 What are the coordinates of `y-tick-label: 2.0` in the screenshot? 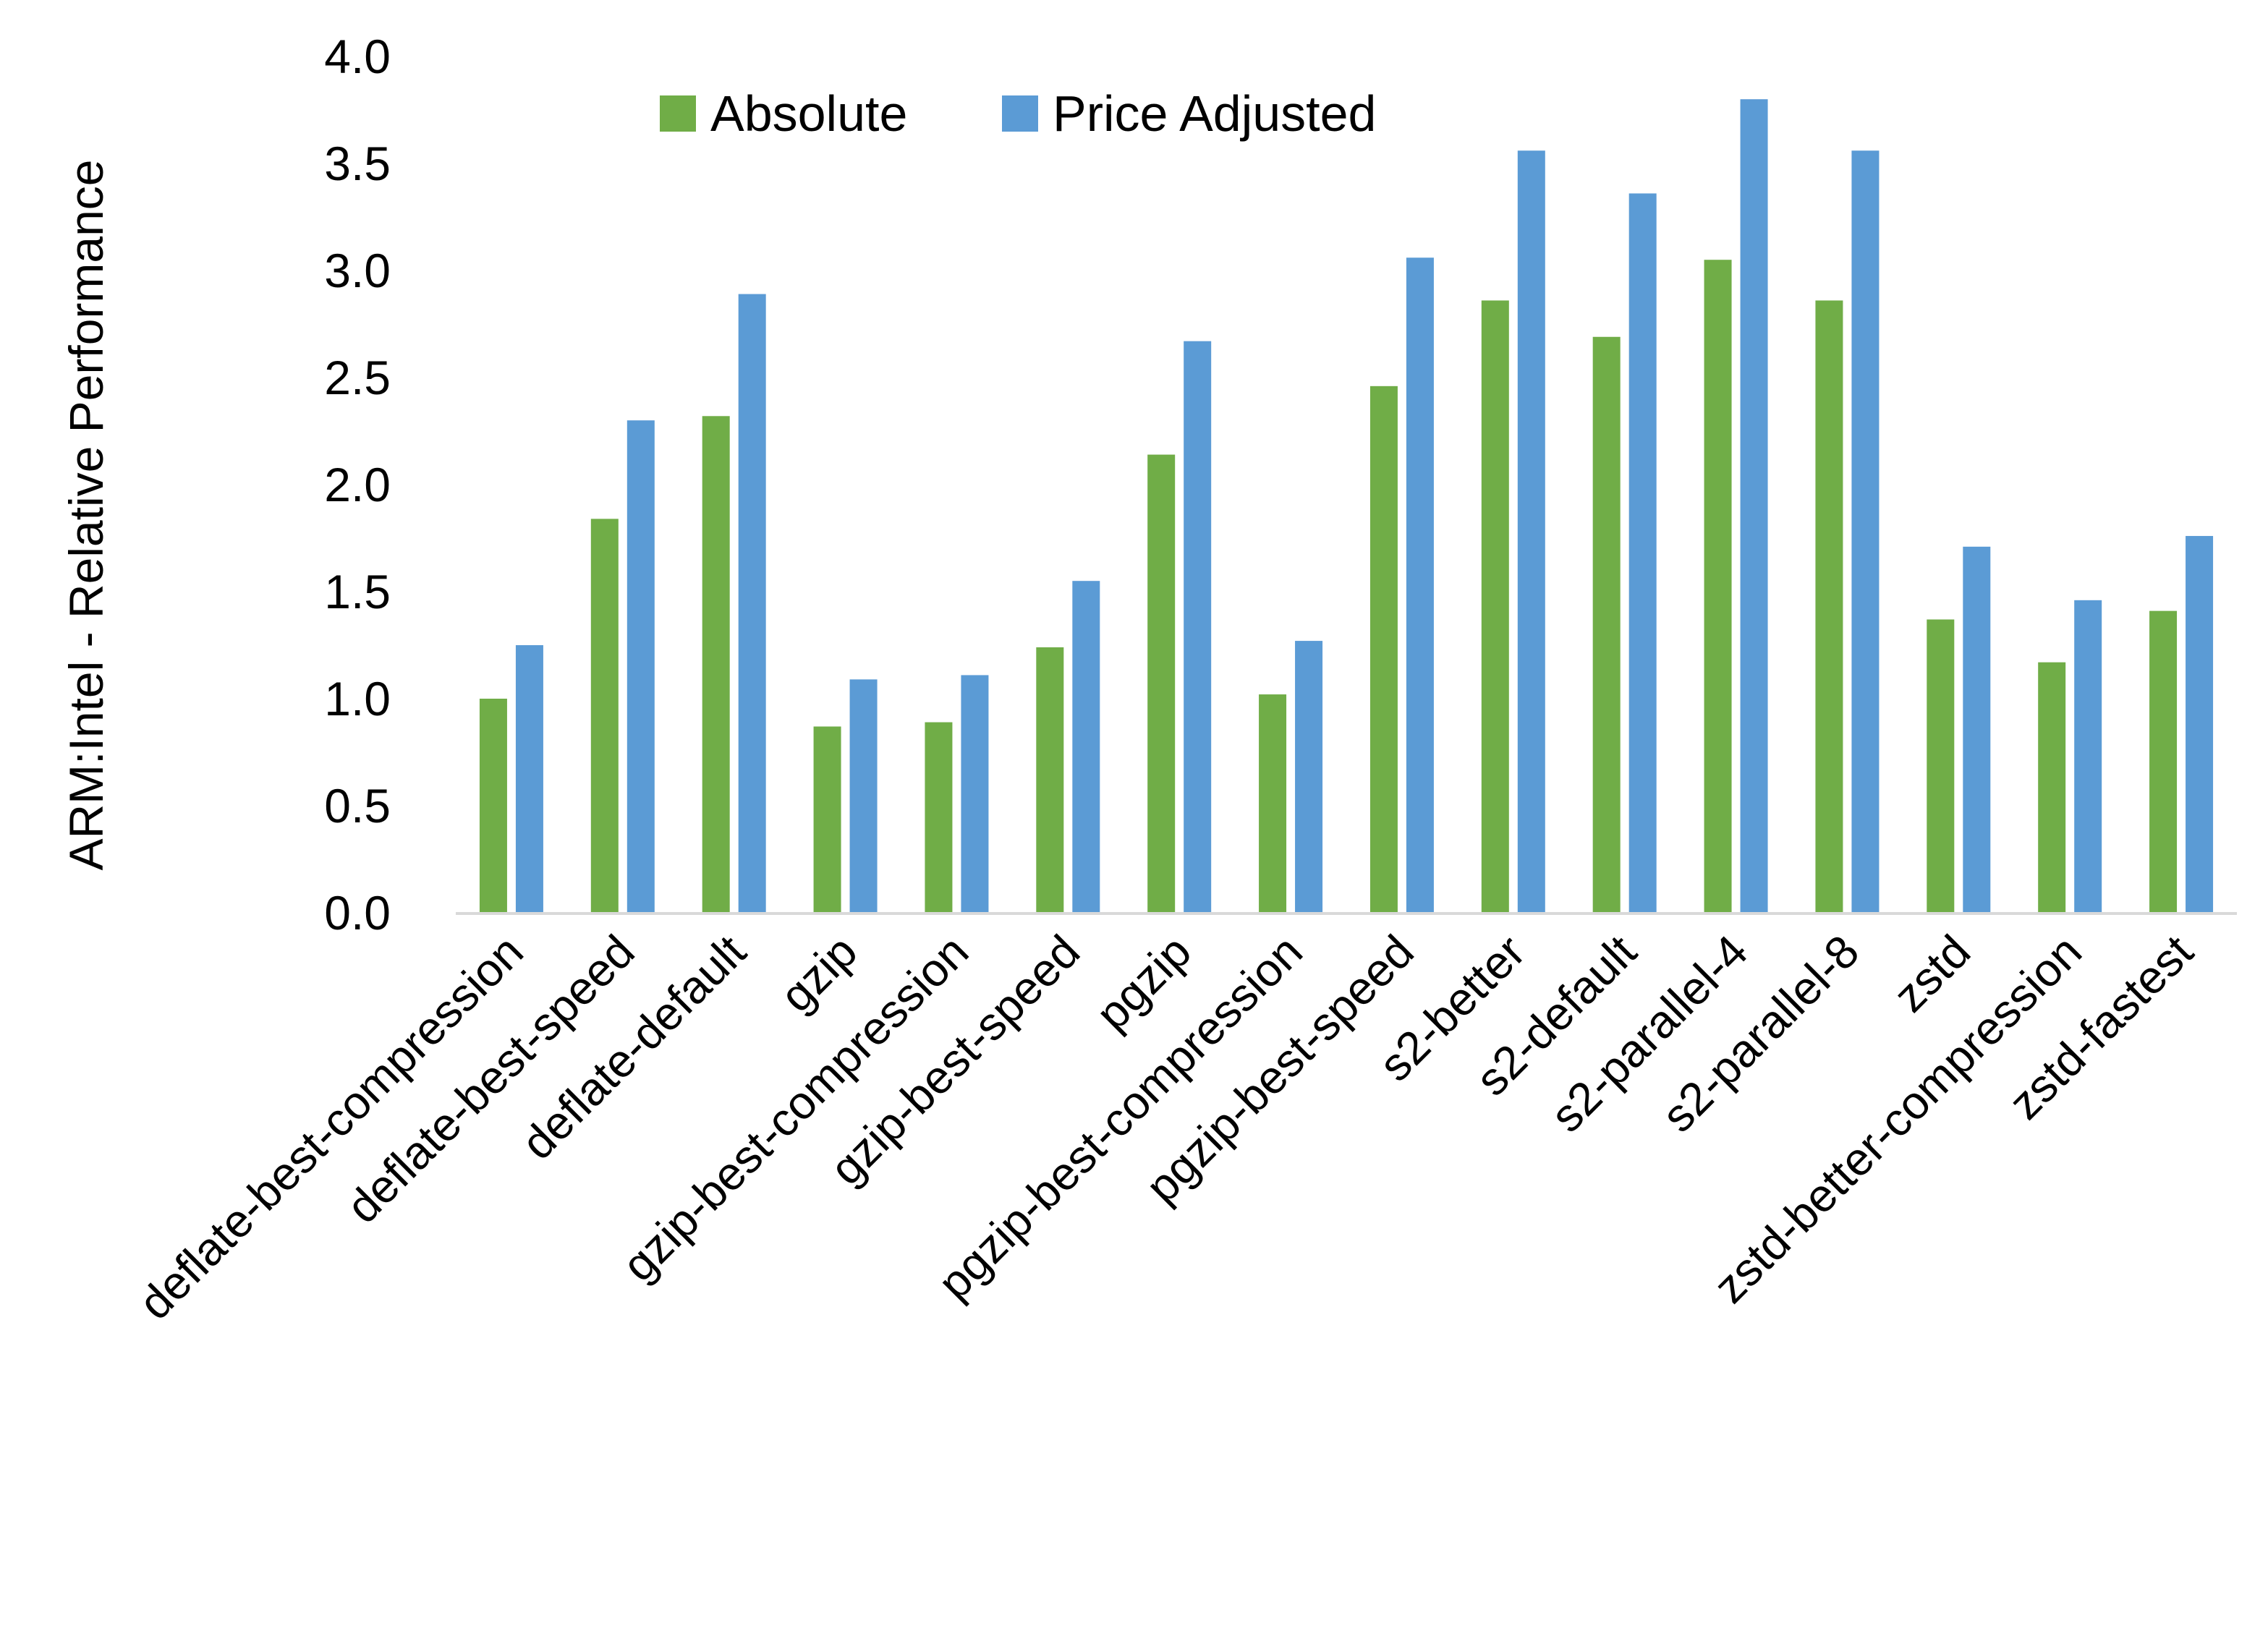 It's located at (357, 484).